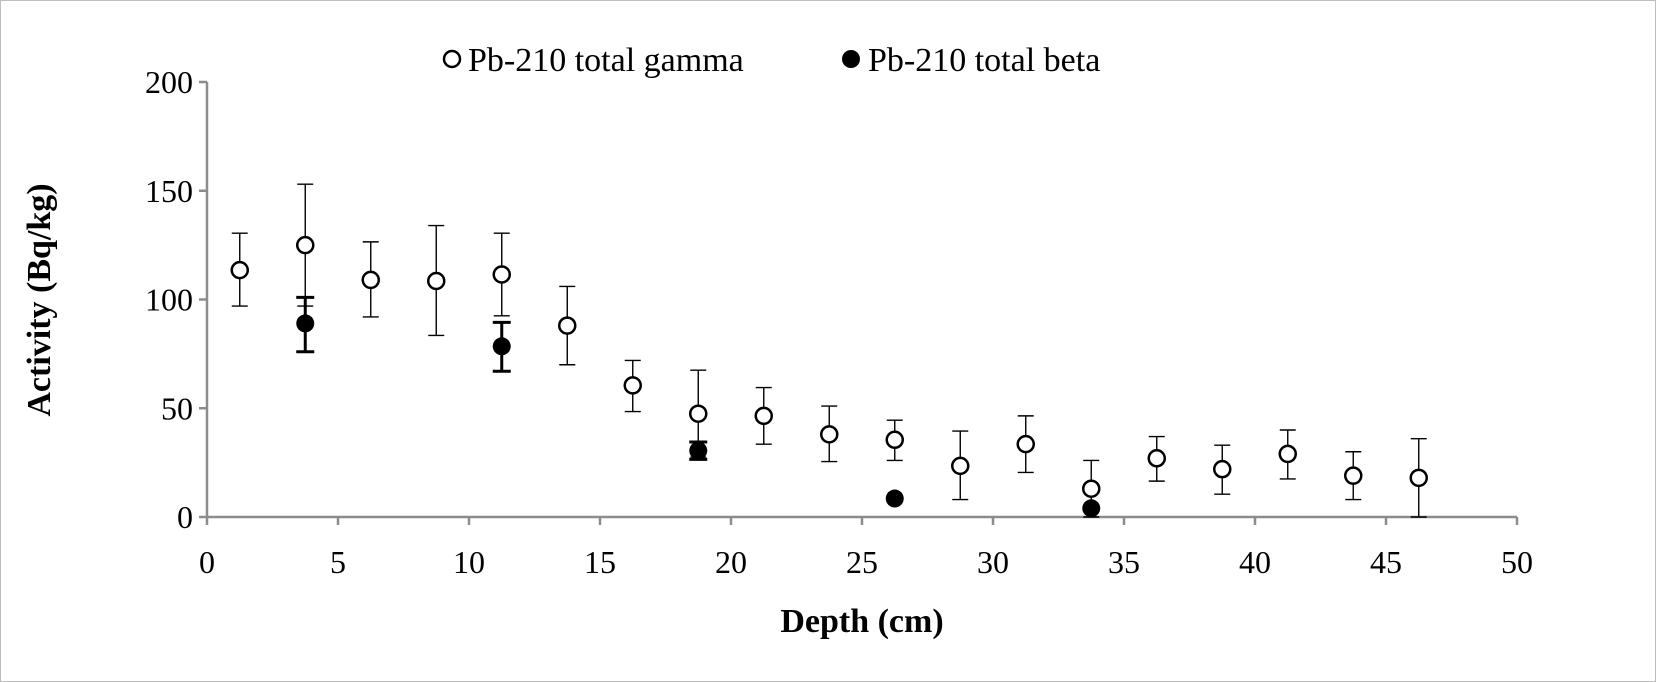 This screenshot has height=682, width=1656. Describe the element at coordinates (169, 300) in the screenshot. I see `y-tick-label: 100` at that location.